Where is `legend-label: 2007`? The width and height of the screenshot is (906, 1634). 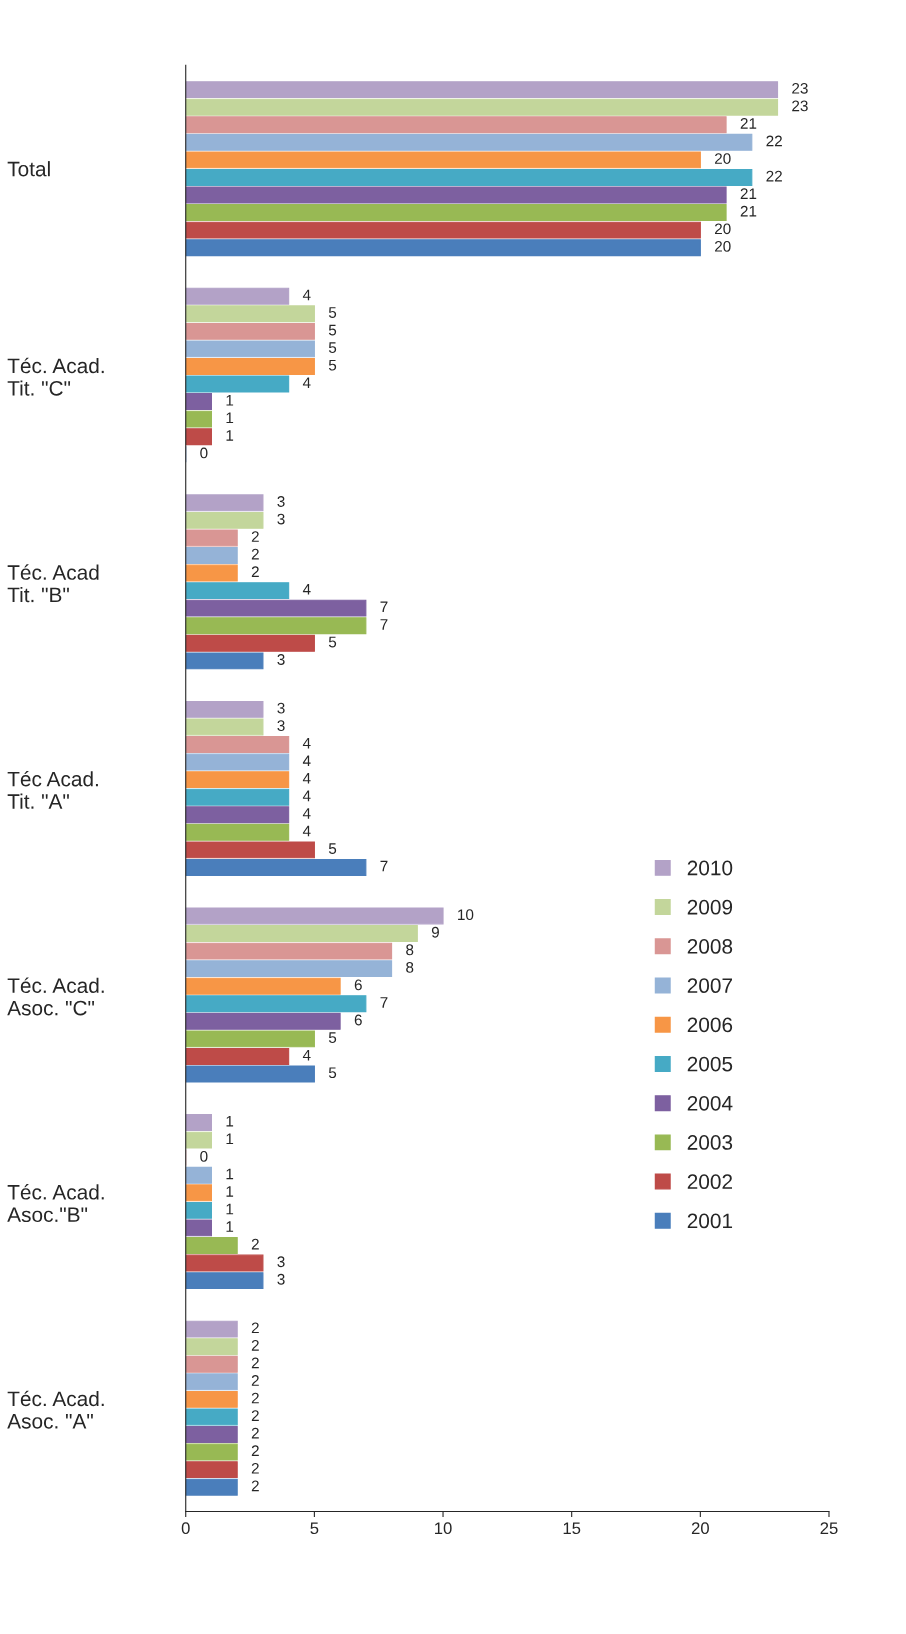 legend-label: 2007 is located at coordinates (710, 986).